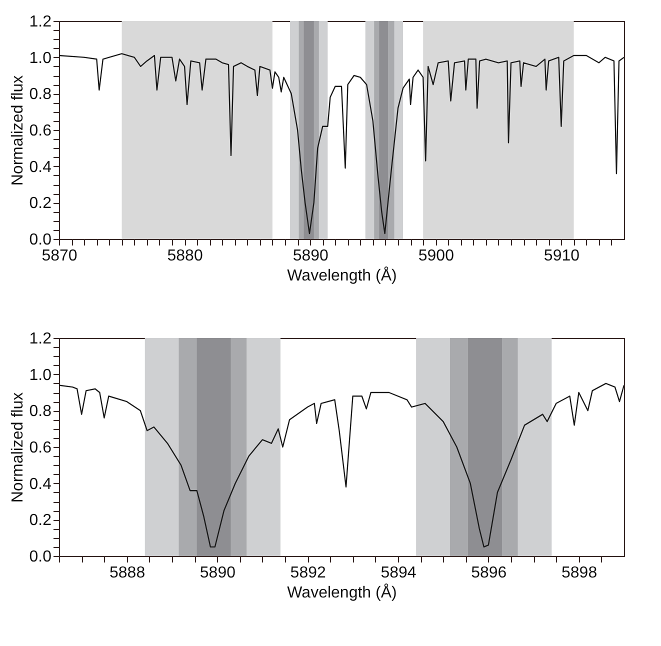 The height and width of the screenshot is (646, 661). I want to click on x-tick-label: 5900, so click(436, 256).